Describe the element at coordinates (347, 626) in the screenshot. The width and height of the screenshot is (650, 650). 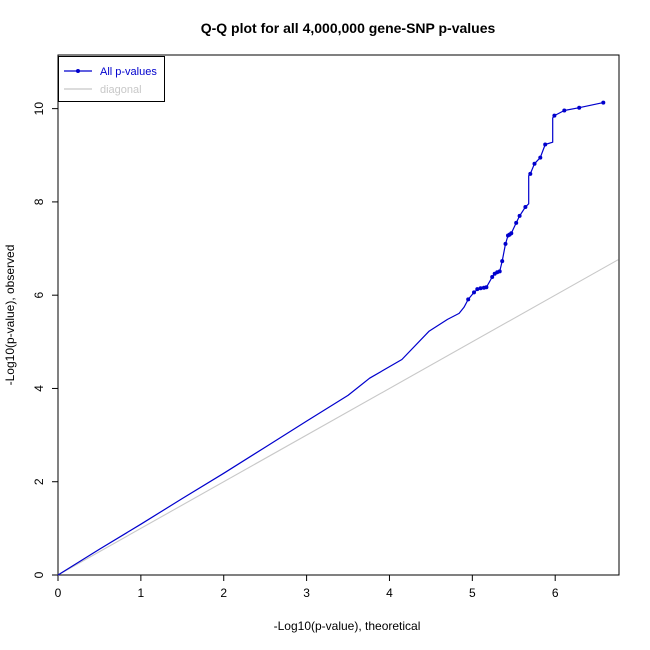
I see `x-axis-label: -Log10(p-value), theoretical` at that location.